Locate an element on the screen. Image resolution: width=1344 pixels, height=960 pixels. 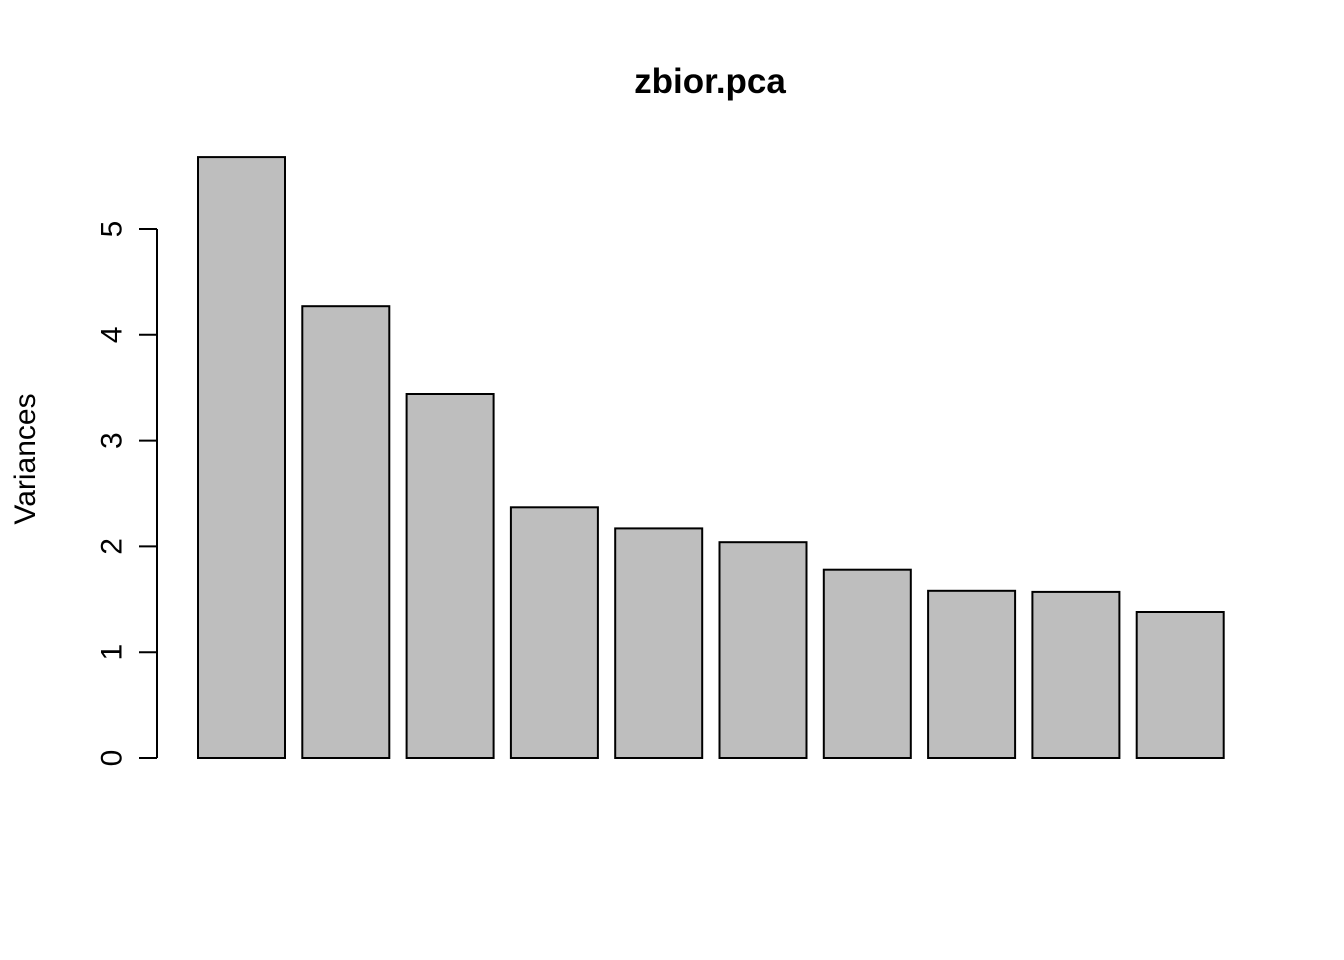
y-tick-label: 4 is located at coordinates (112, 334).